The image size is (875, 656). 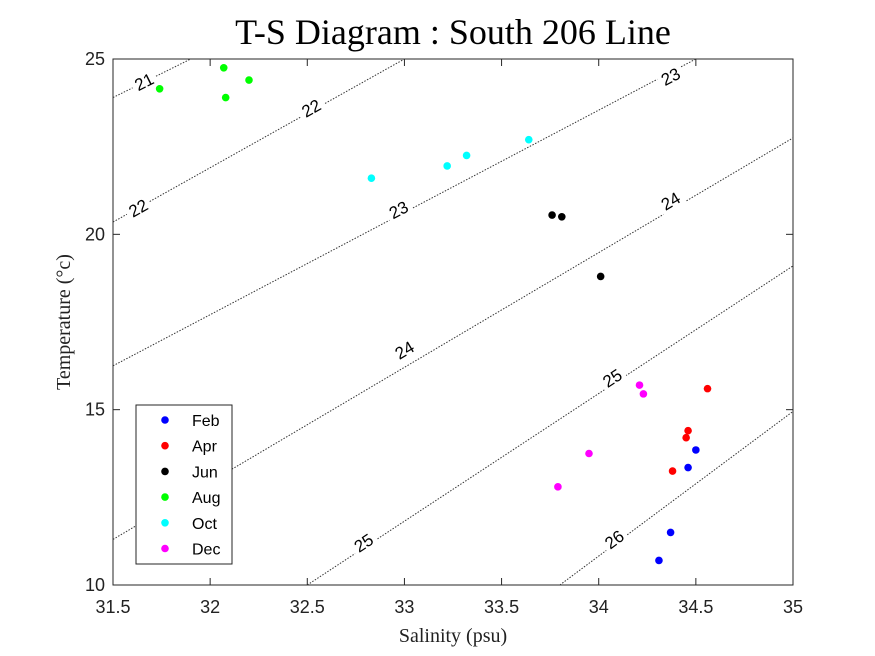 I want to click on legend-label-oct: Oct, so click(x=204, y=524).